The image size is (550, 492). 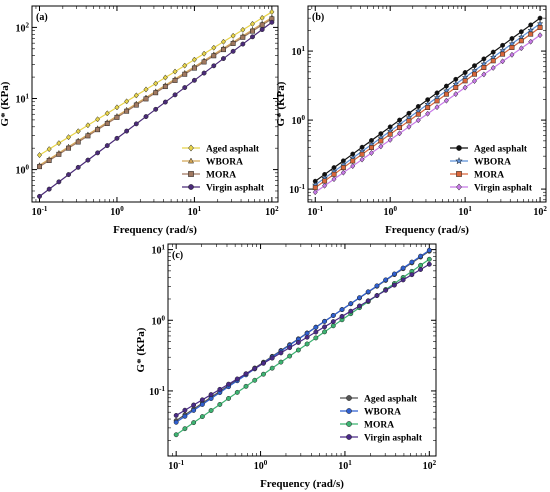 I want to click on panel-label: (c), so click(x=177, y=255).